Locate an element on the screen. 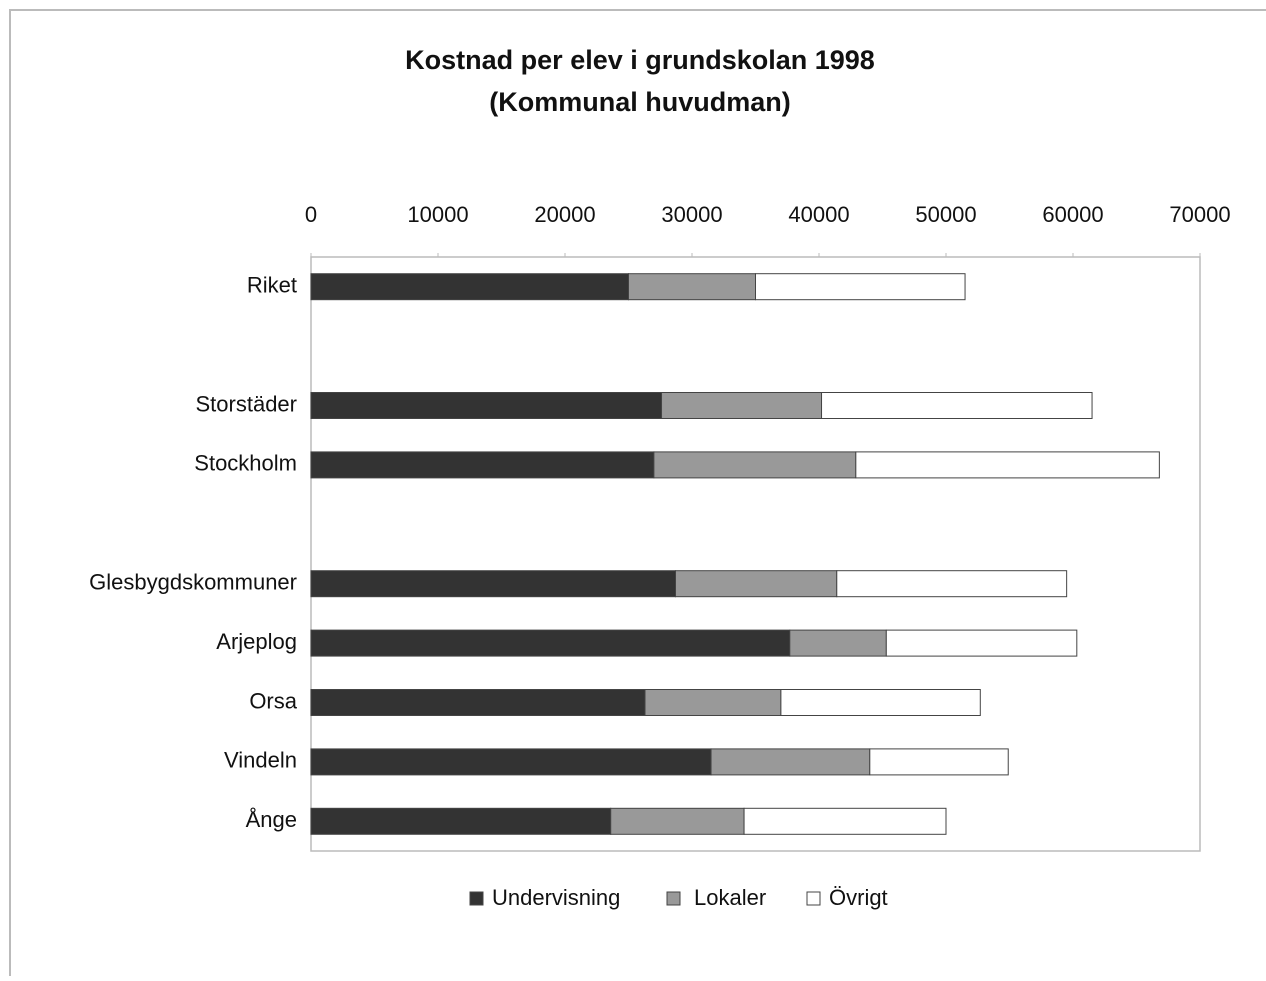  y-tick-label: Ånge is located at coordinates (271, 819).